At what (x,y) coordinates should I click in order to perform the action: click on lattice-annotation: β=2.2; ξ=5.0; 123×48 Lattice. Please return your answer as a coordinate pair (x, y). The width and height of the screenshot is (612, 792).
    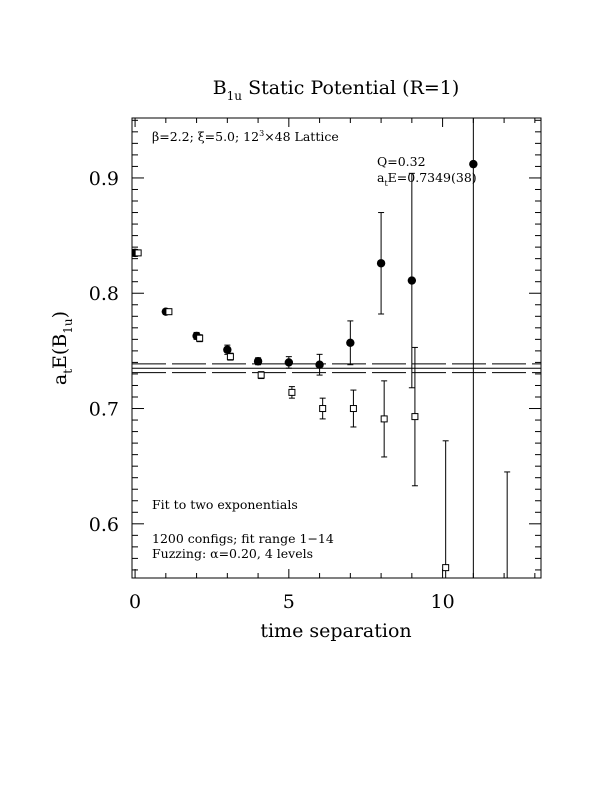
    Looking at the image, I should click on (245, 136).